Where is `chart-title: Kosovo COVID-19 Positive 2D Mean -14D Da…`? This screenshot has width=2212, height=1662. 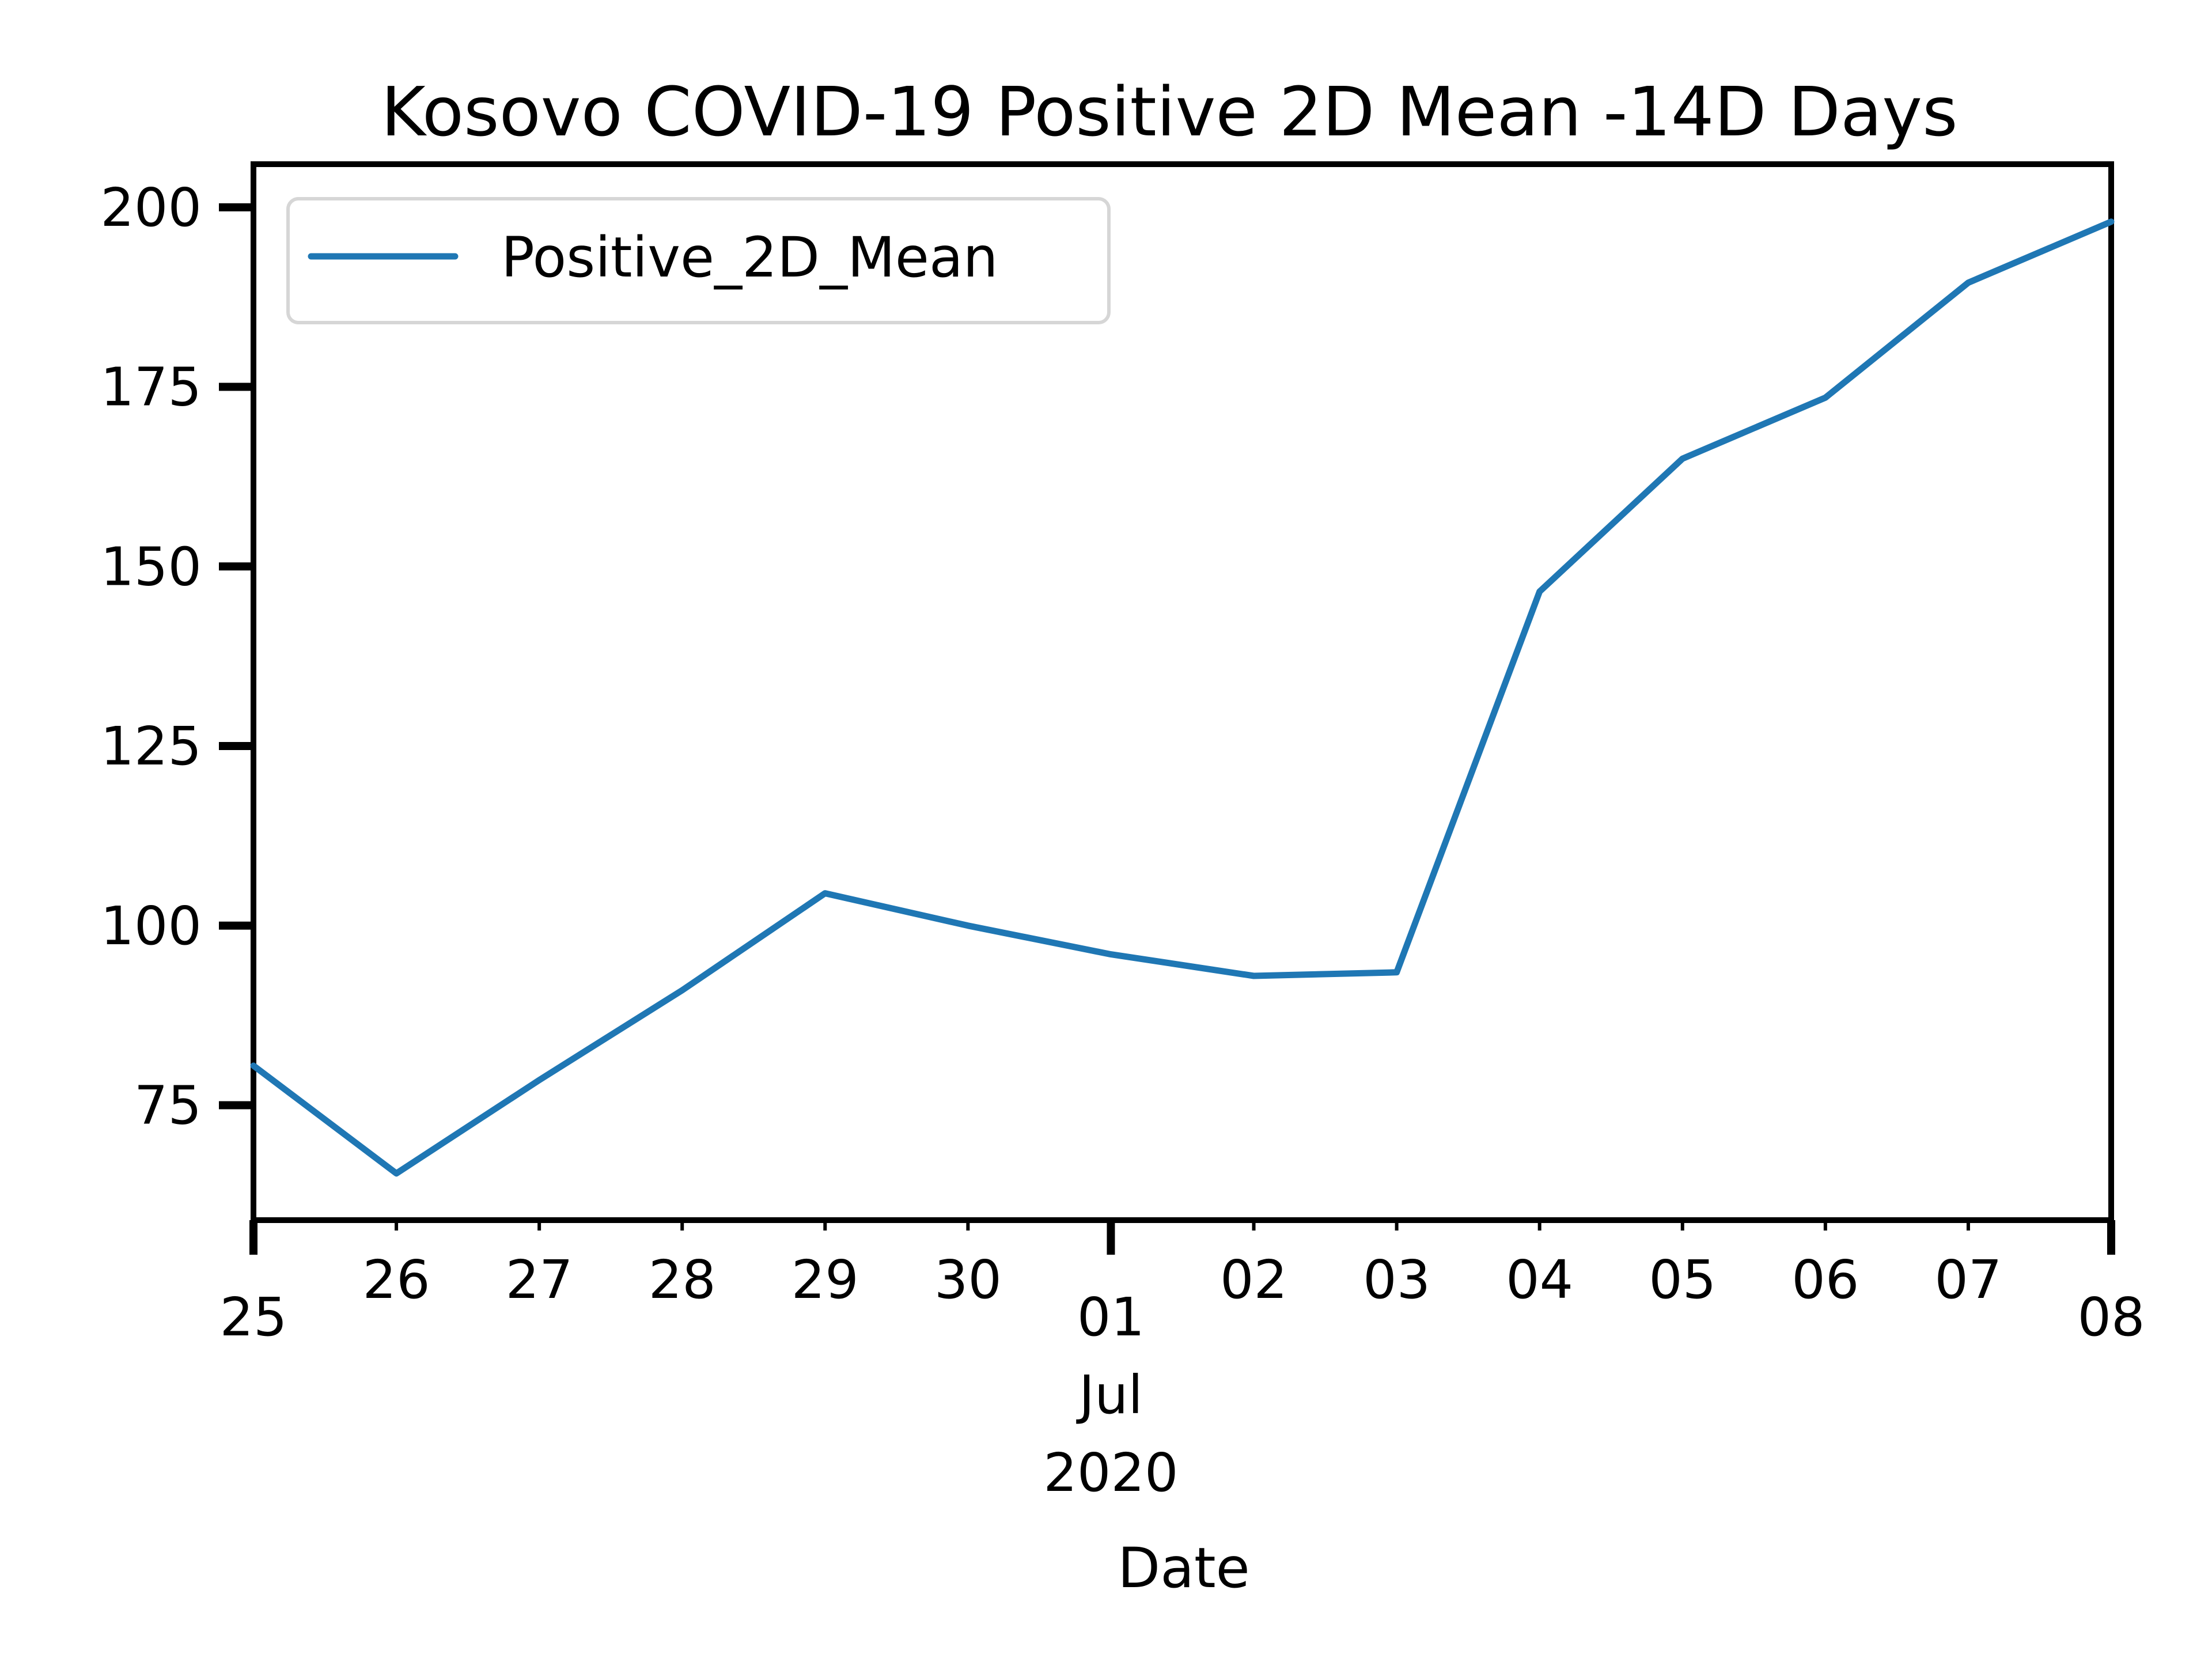 chart-title: Kosovo COVID-19 Positive 2D Mean -14D Da… is located at coordinates (1169, 112).